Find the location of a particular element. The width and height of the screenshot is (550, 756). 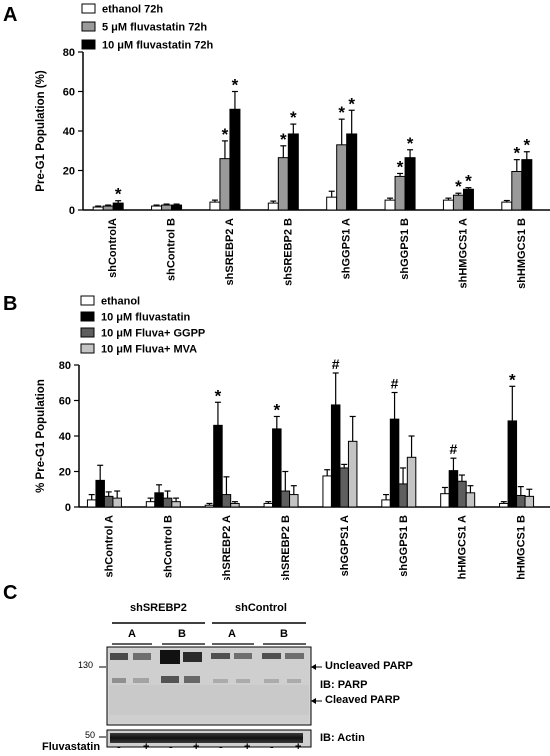

treatment-label: Fluvastatin is located at coordinates (71, 747).